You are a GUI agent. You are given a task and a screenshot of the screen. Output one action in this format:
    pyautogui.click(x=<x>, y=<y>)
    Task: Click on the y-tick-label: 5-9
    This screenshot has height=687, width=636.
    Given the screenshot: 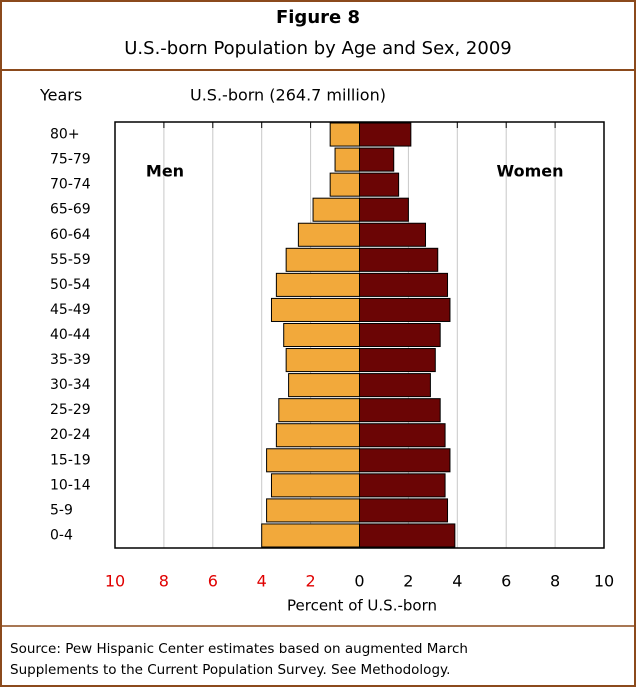 What is the action you would take?
    pyautogui.click(x=61, y=510)
    